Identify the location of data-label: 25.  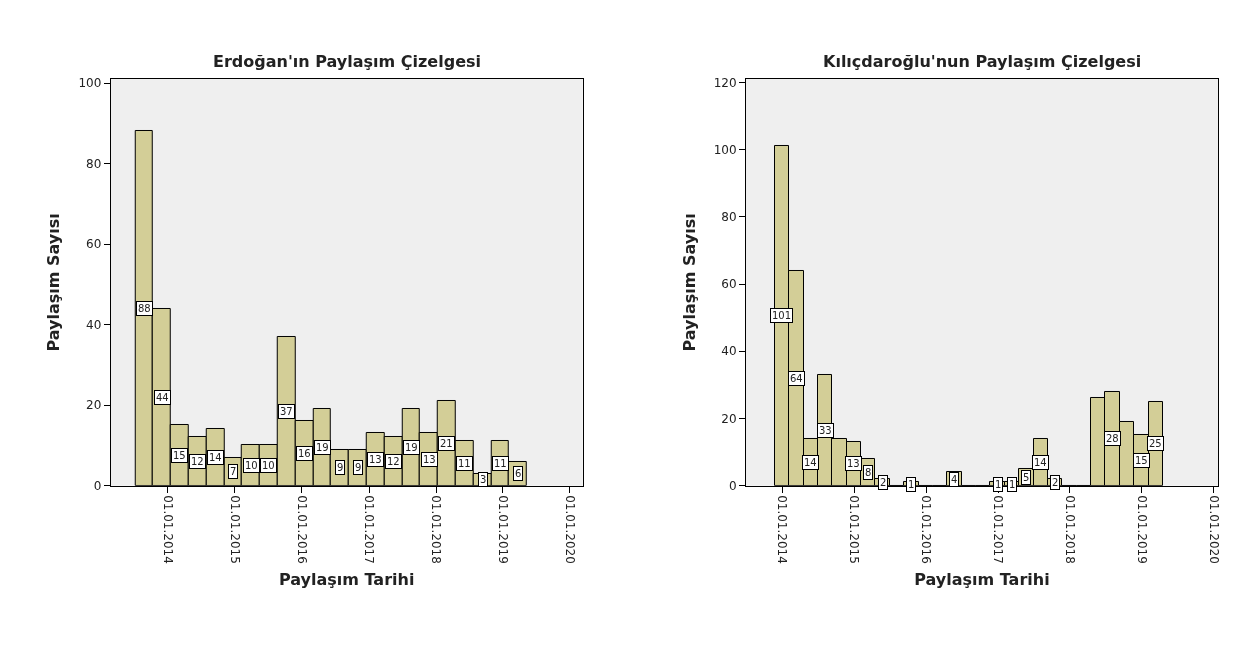
(1155, 443).